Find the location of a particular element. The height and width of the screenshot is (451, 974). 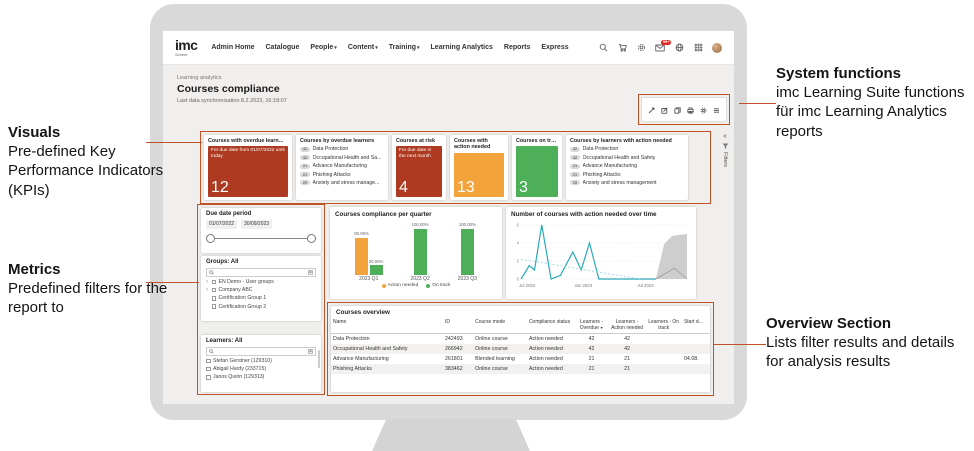

kpi-card-courses-on-track: Courses on track 3 is located at coordinates (537, 167).